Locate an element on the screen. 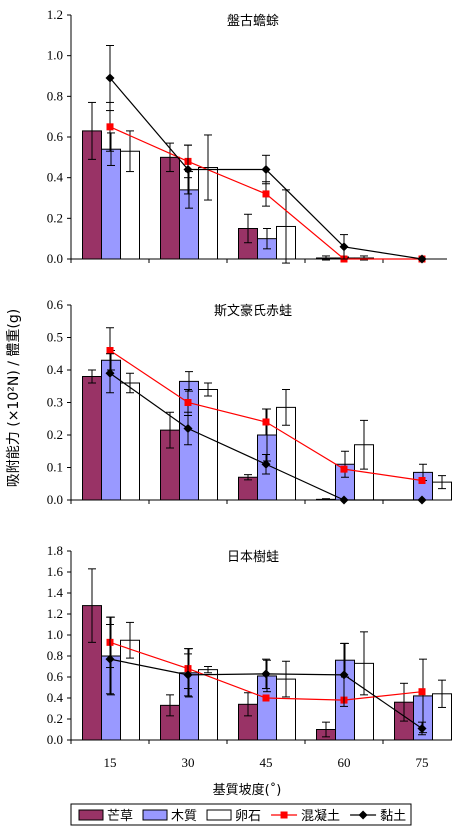 This screenshot has height=827, width=453. y-axis-title: 吸附能力 (×10²N) / 體重(g) is located at coordinates (14, 398).